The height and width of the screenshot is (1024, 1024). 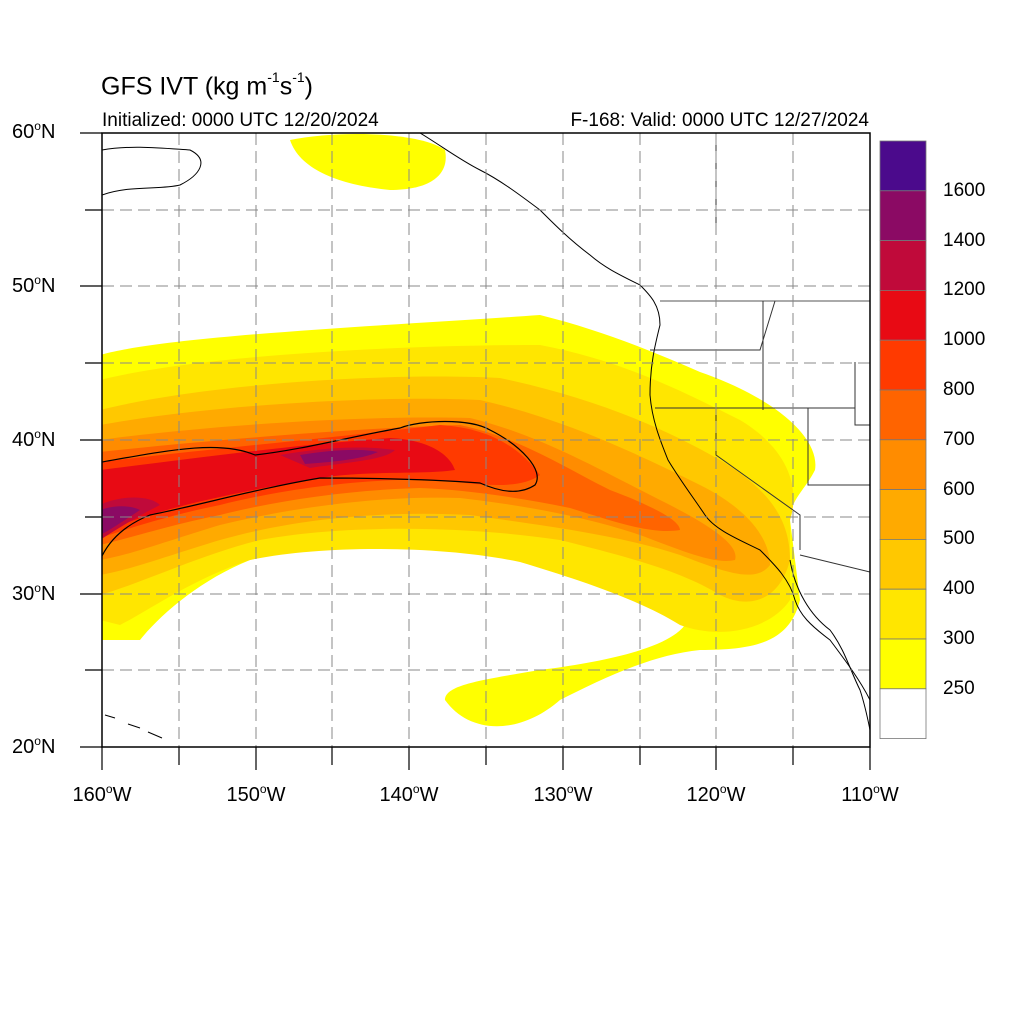 What do you see at coordinates (964, 190) in the screenshot?
I see `colorbar-level-label: 1600` at bounding box center [964, 190].